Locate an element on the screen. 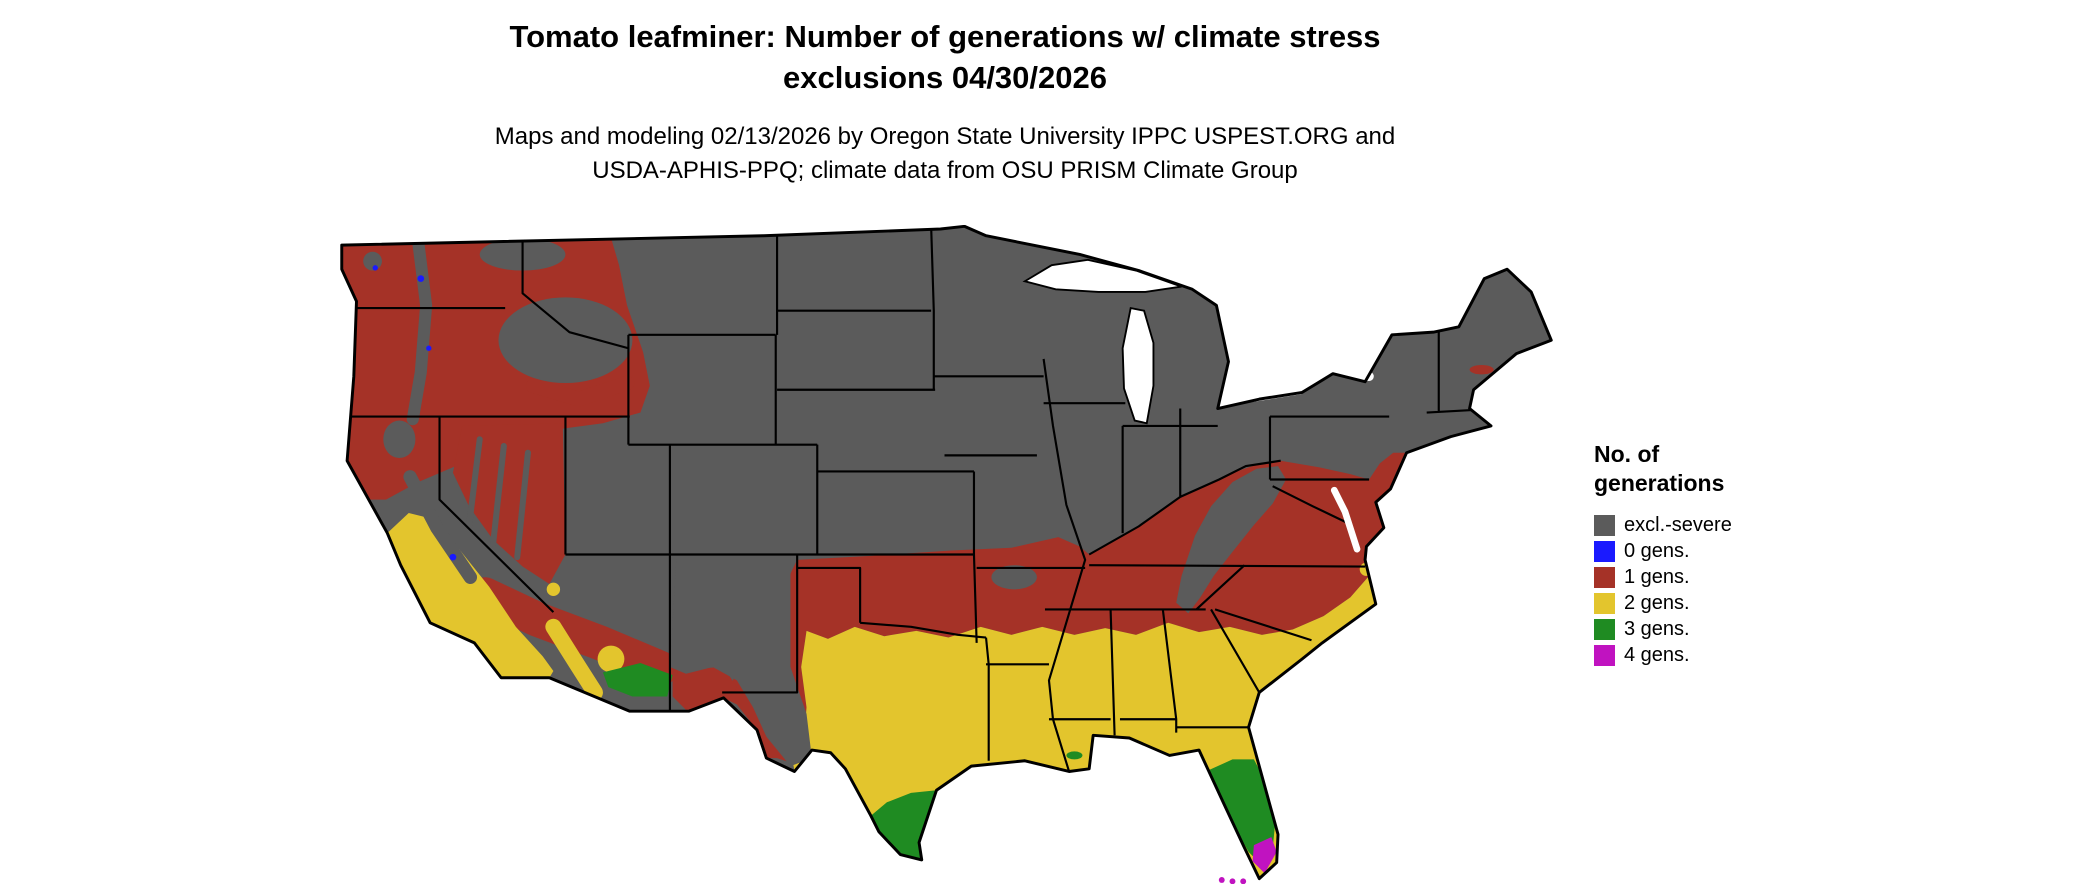 The width and height of the screenshot is (2100, 892). lake-michigan is located at coordinates (1138, 365).